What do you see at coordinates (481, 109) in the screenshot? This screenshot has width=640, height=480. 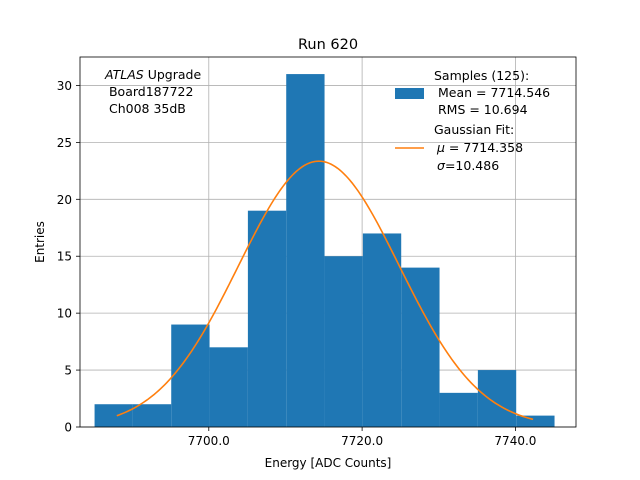 I see `legend-hist-rms: RMS = 10.694` at bounding box center [481, 109].